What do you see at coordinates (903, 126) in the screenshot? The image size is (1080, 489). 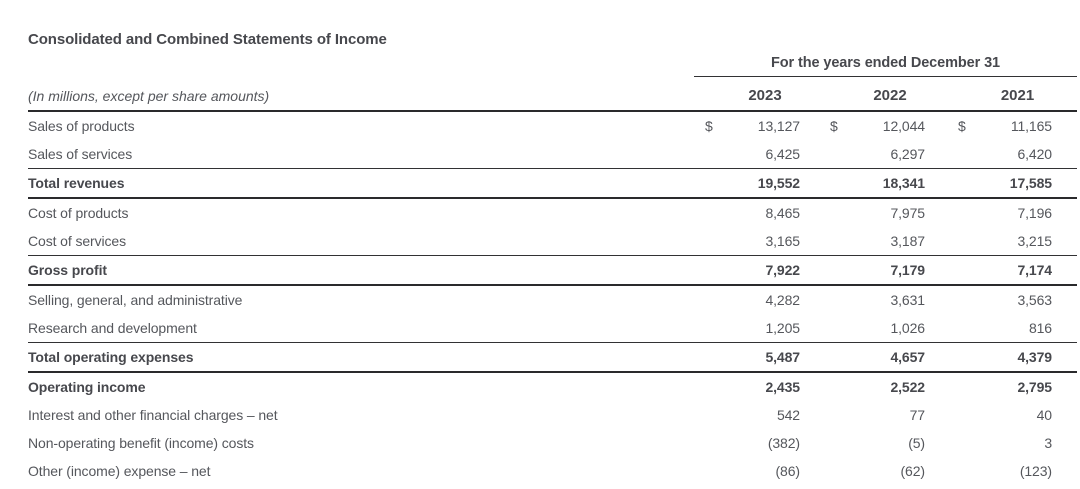 I see `row-value: 12,044` at bounding box center [903, 126].